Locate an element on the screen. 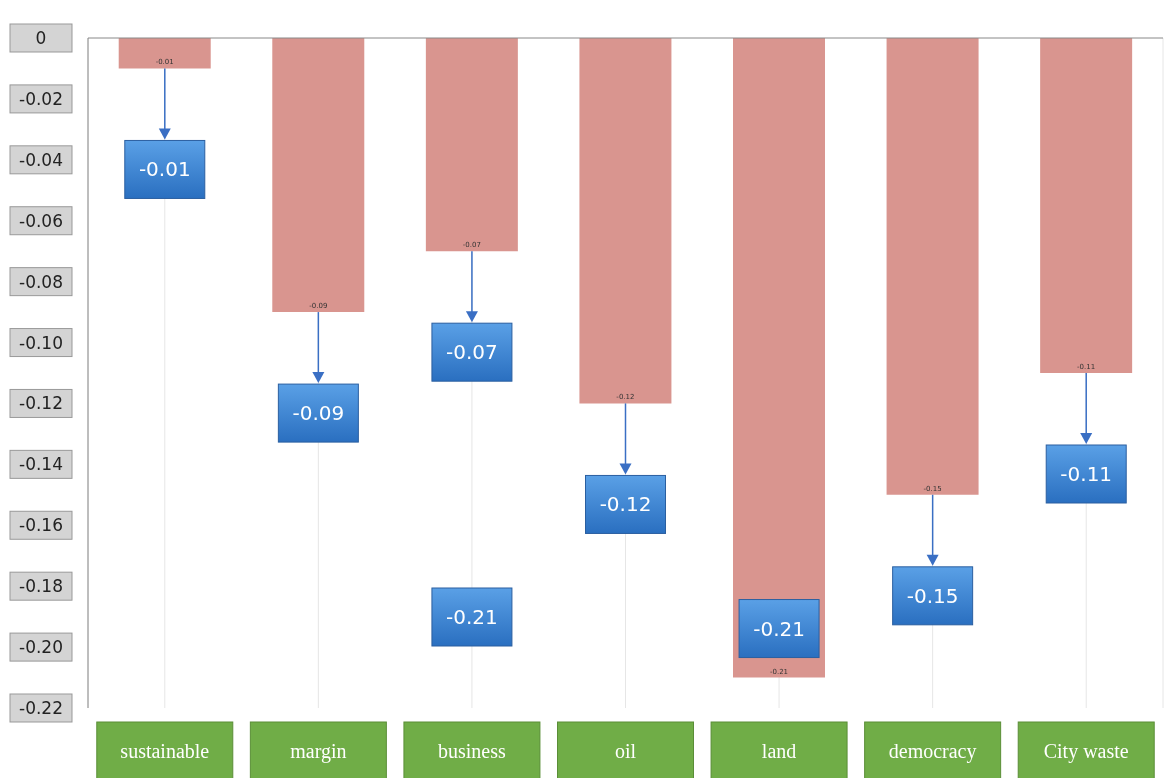  y-tick-label: -0.04 is located at coordinates (41, 159).